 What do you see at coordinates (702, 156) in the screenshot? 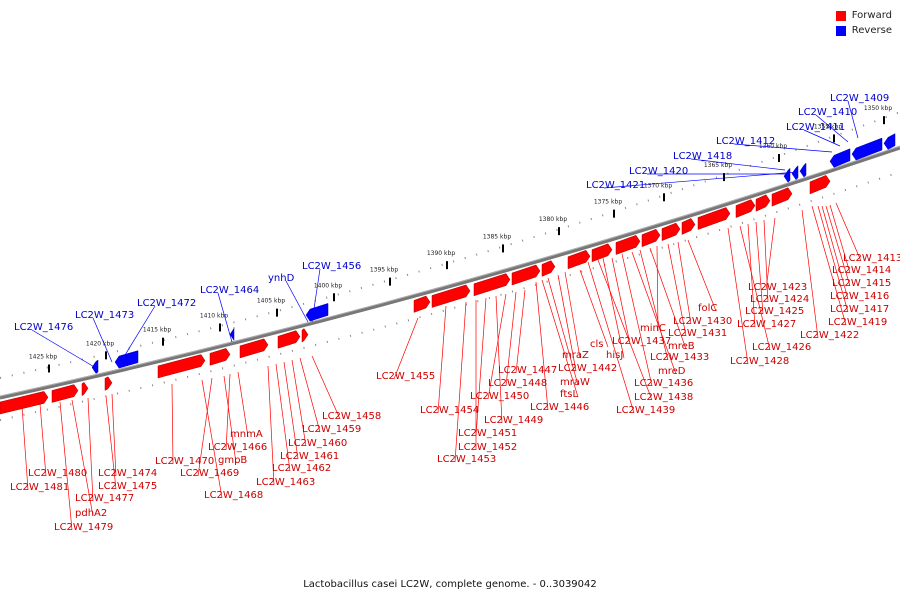
I see `reverse-gene-label: LC2W_1418` at bounding box center [702, 156].